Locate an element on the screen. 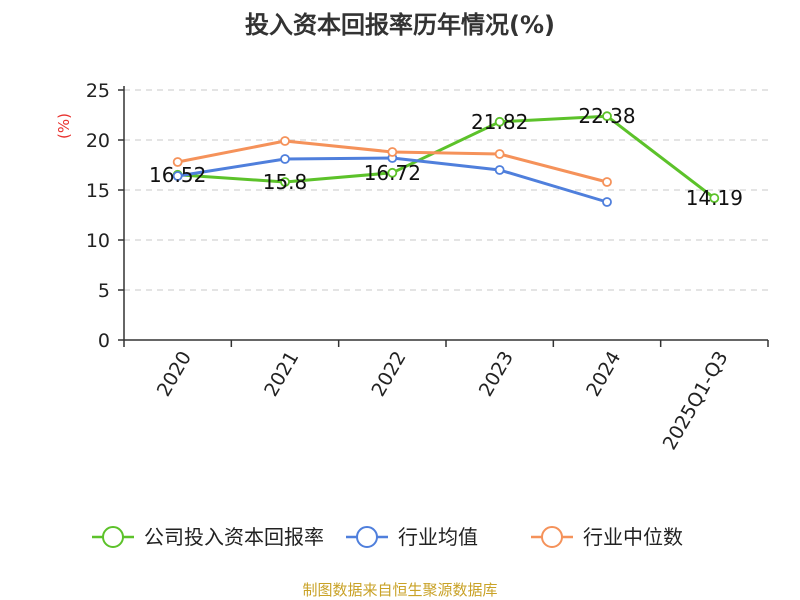 The height and width of the screenshot is (600, 800). x-tick-label: 2023 is located at coordinates (496, 374).